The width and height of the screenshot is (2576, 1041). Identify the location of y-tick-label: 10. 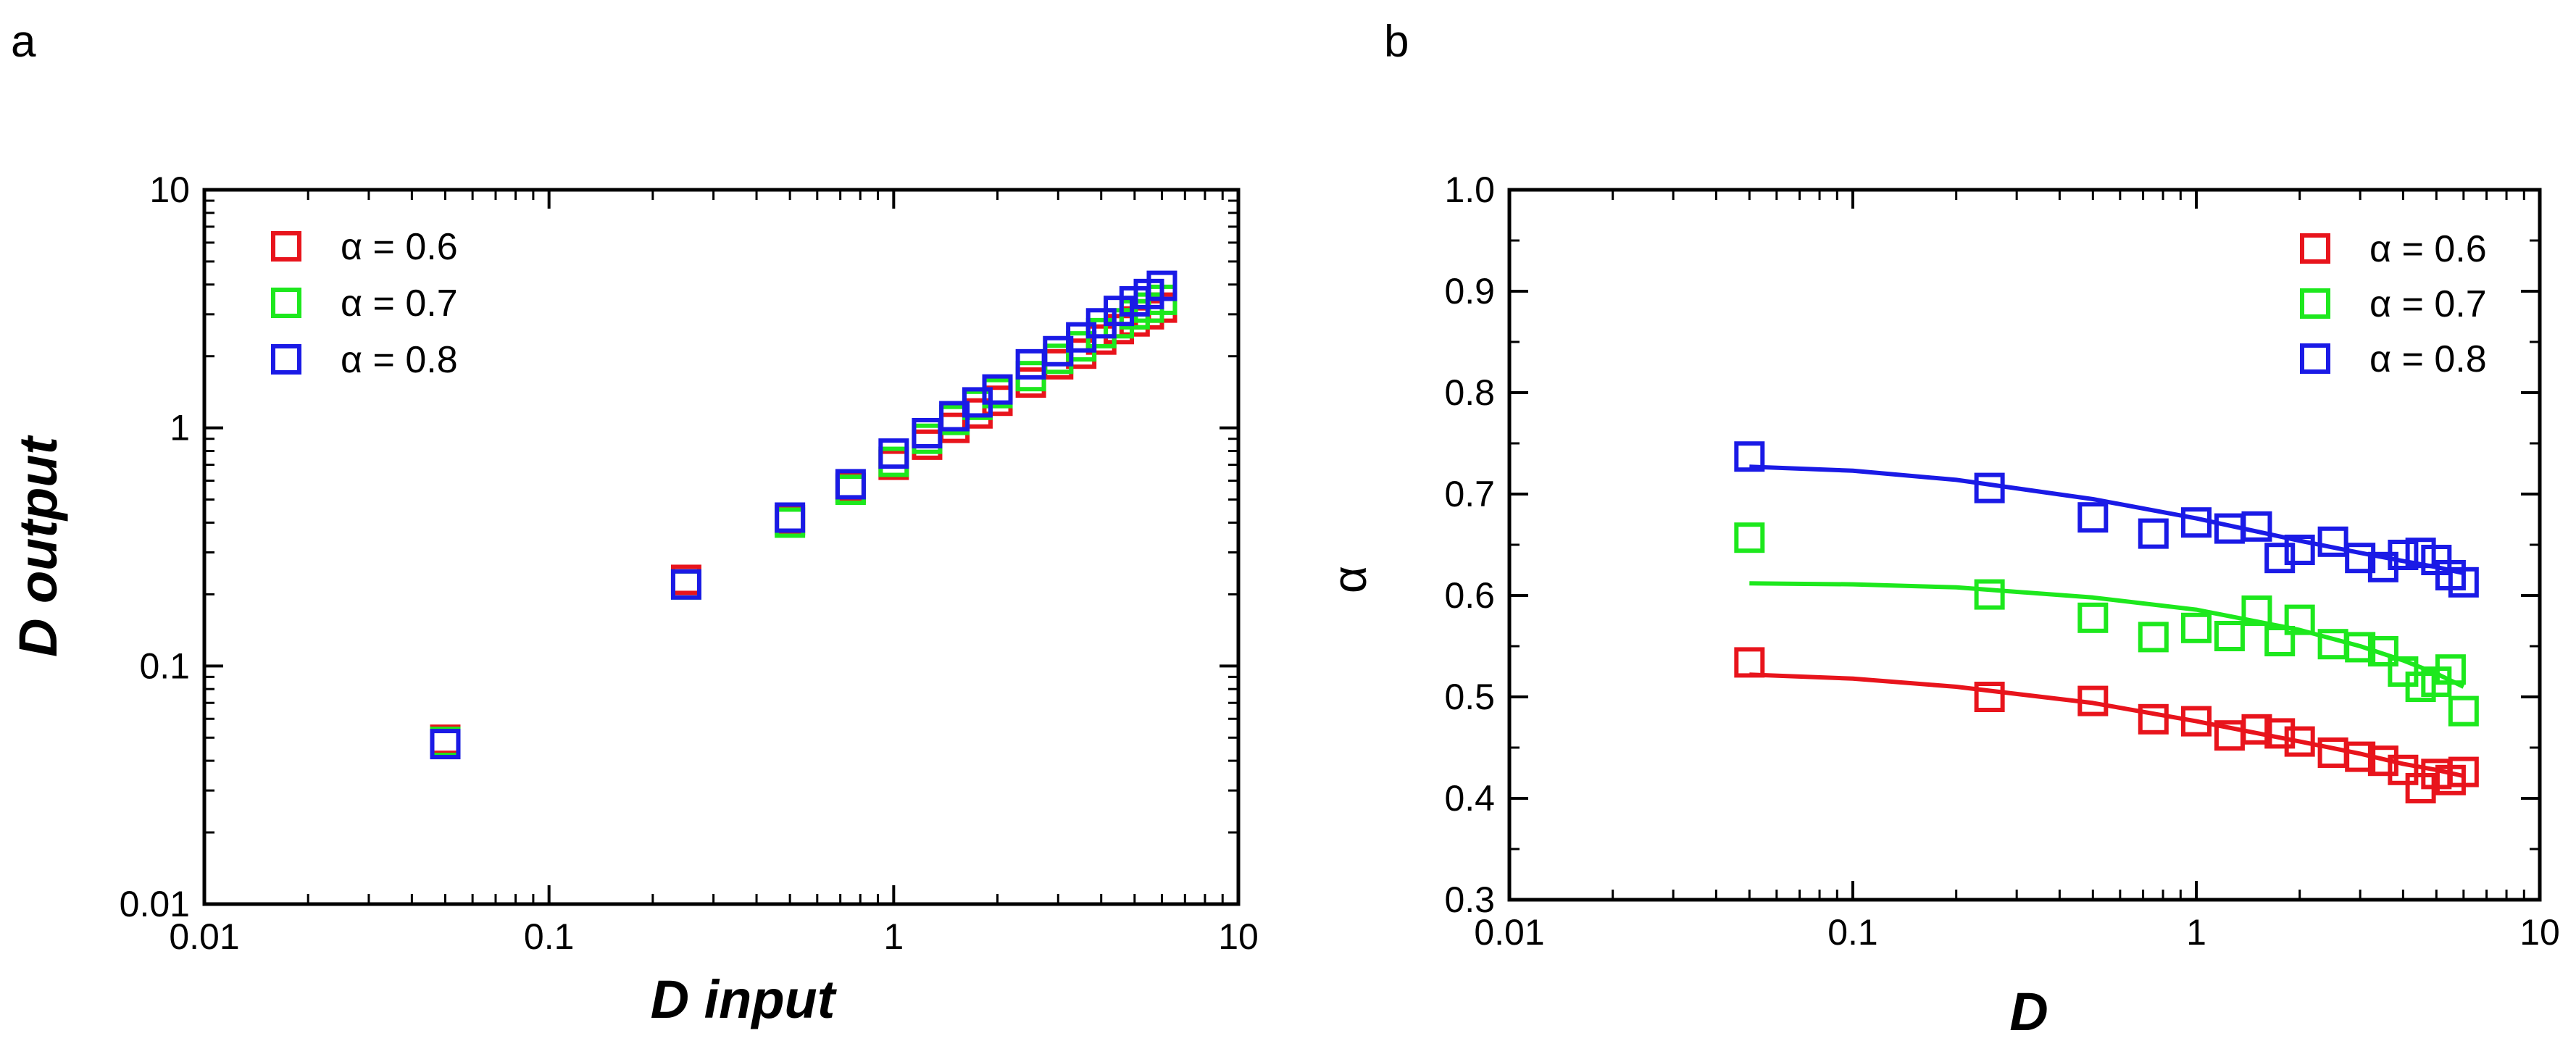
(169, 190).